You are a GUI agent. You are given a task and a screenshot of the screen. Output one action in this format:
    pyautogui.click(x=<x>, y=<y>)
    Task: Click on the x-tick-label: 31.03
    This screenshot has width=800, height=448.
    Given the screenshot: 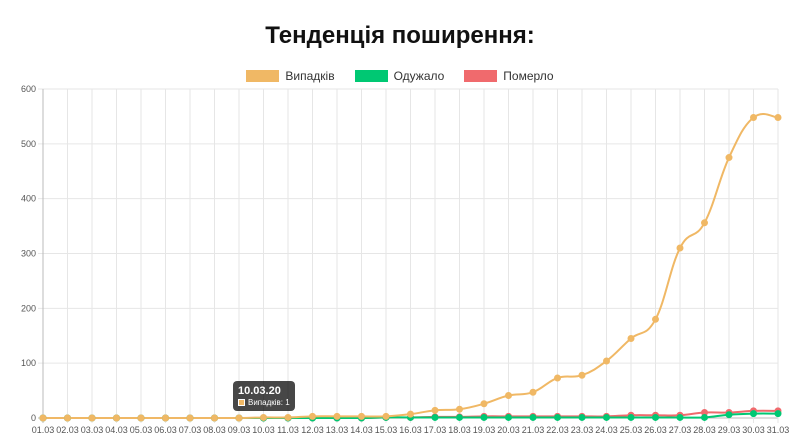 What is the action you would take?
    pyautogui.click(x=778, y=430)
    